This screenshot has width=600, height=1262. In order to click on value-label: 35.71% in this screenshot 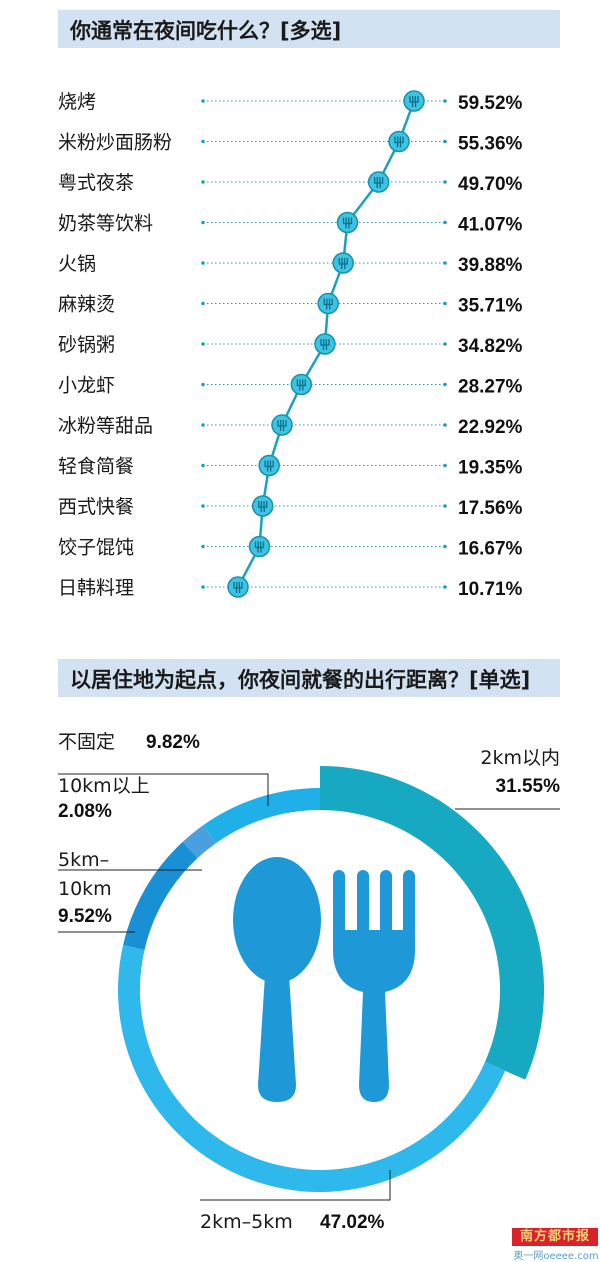, I will do `click(490, 306)`.